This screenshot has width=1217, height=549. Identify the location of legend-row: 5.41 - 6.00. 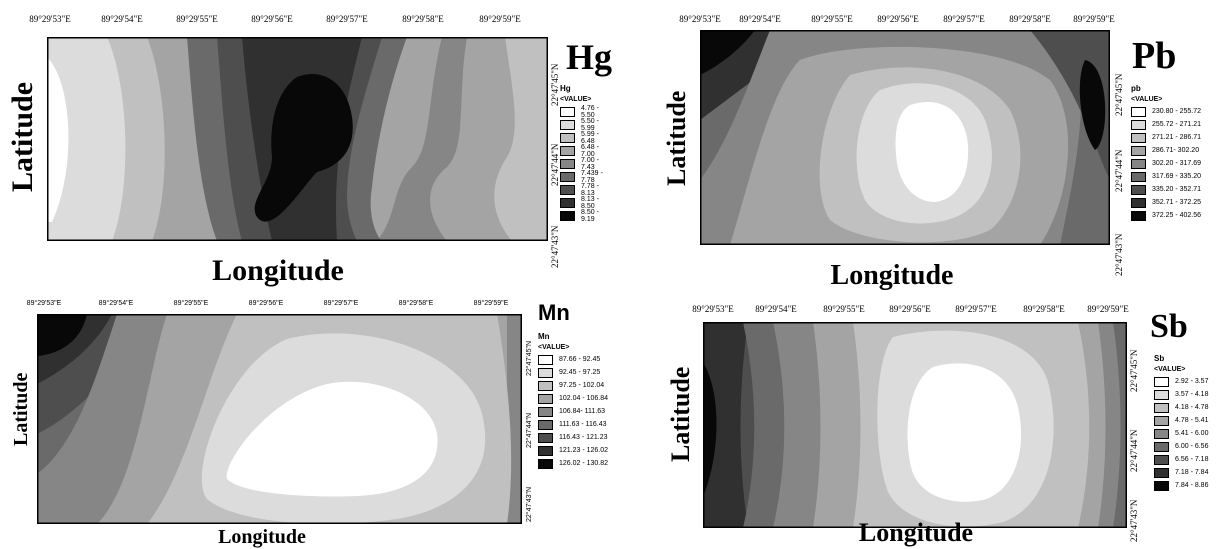
(1181, 433).